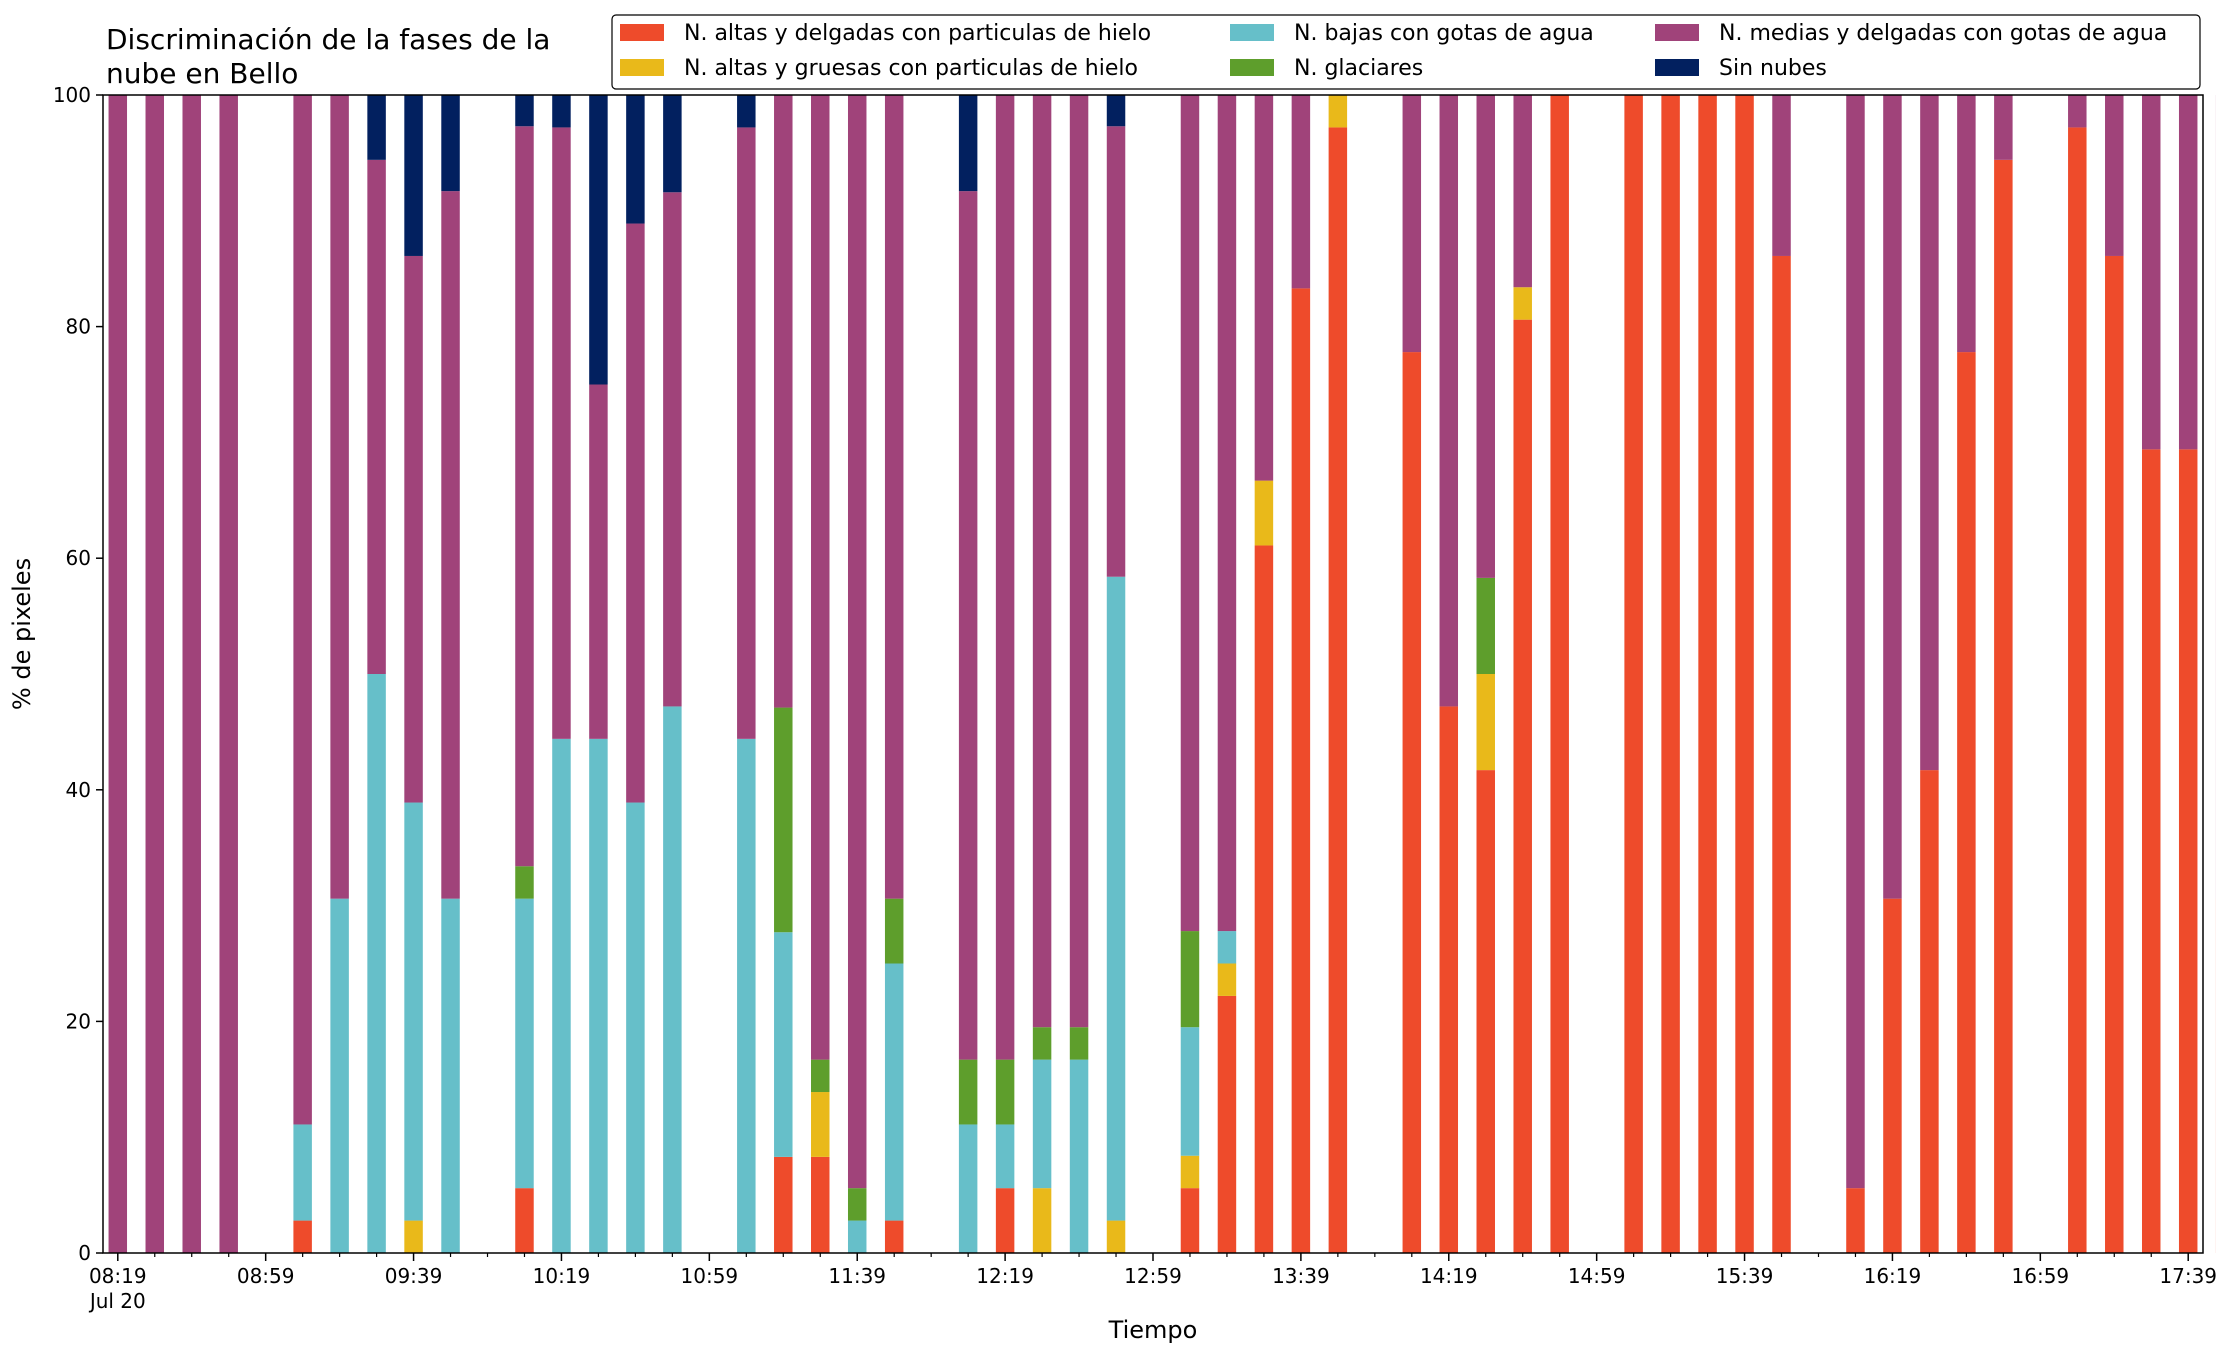 The image size is (2216, 1355). Describe the element at coordinates (22, 634) in the screenshot. I see `y-axis-label: % de pixeles` at that location.